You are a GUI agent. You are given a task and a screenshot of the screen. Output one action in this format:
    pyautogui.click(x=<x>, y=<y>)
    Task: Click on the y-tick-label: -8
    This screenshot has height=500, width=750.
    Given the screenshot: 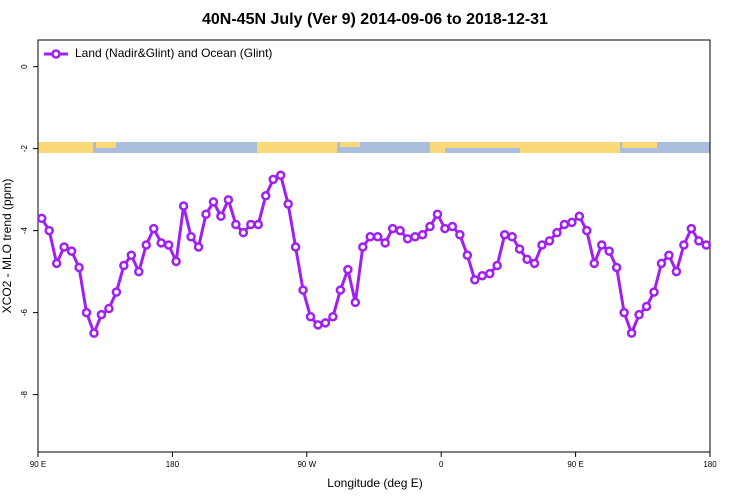 What is the action you would take?
    pyautogui.click(x=24, y=395)
    